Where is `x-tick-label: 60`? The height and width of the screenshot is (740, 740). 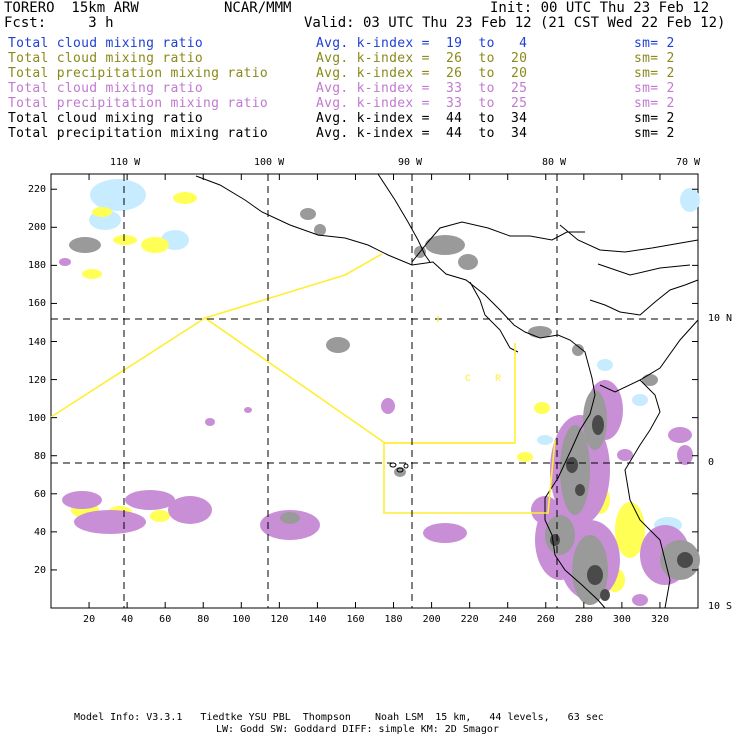
x-tick-label: 60 is located at coordinates (165, 619).